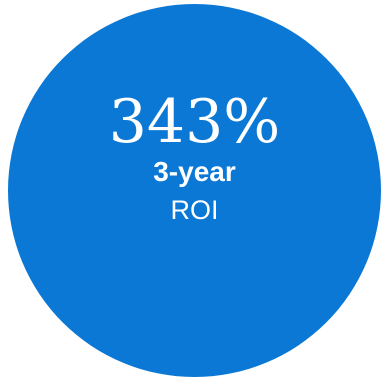  I want to click on roi-period-label: 3-year, so click(194, 171).